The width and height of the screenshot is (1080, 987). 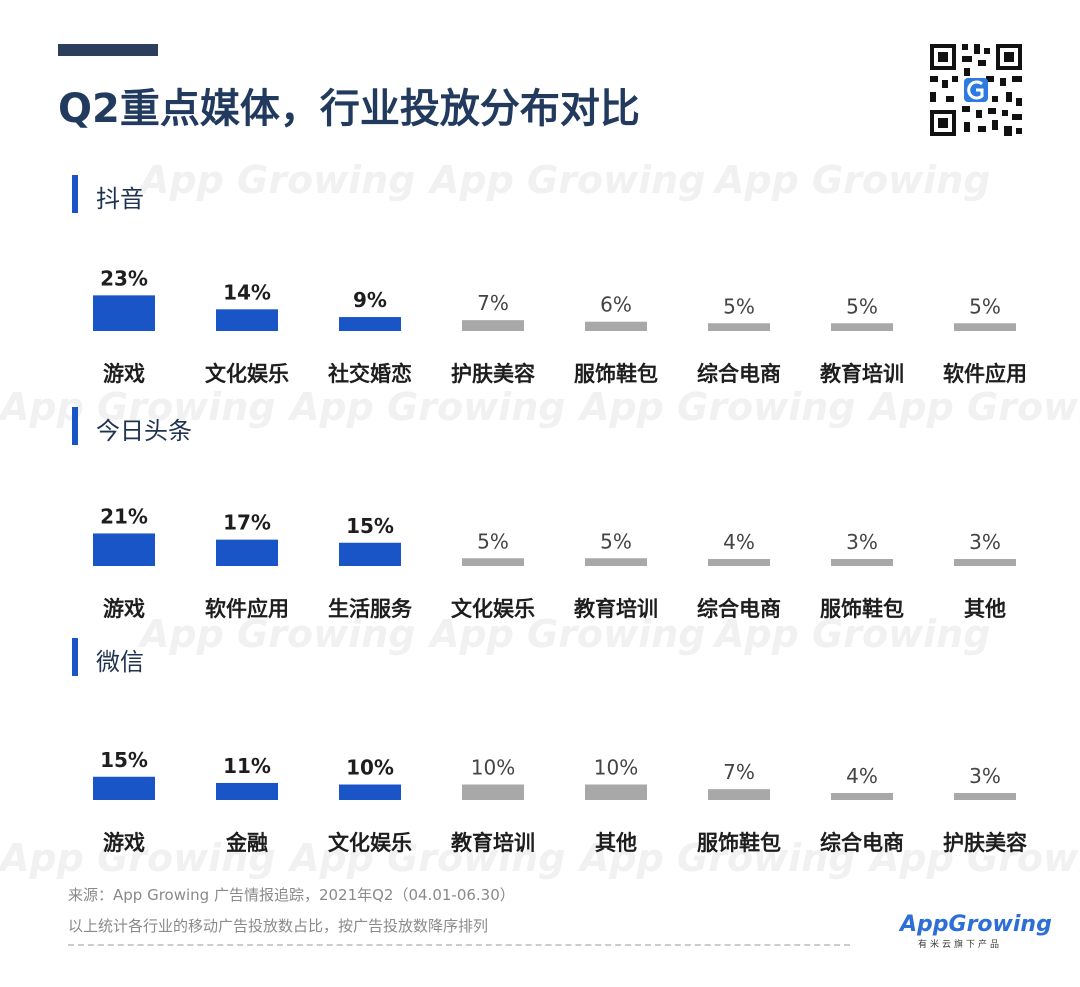 I want to click on value-label-douyin-1: 14%, so click(x=247, y=292).